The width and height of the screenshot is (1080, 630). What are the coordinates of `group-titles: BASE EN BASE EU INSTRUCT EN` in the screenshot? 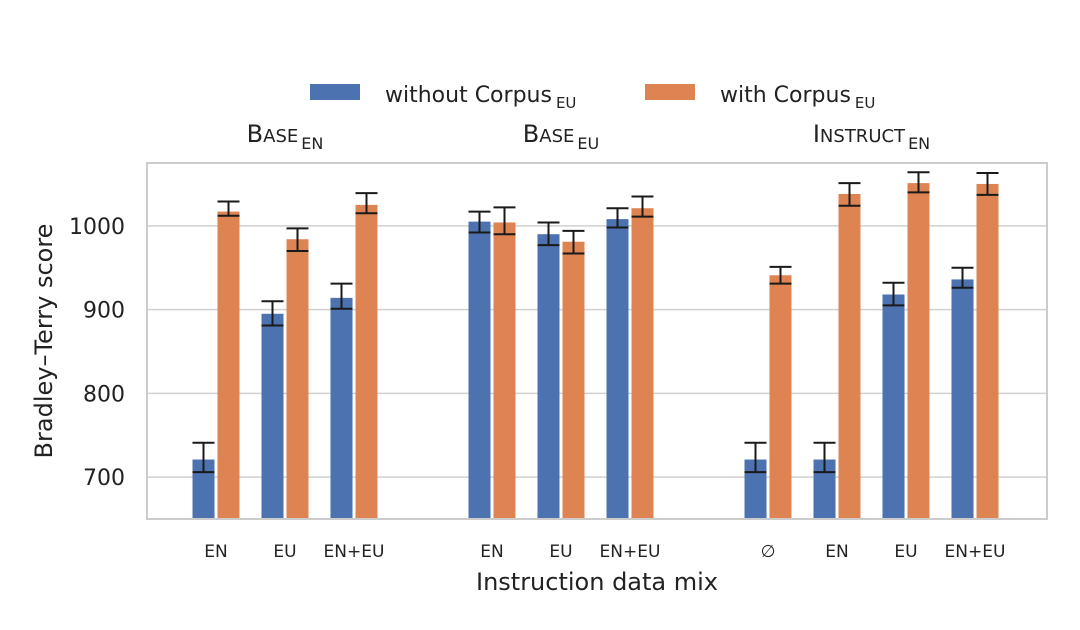 It's located at (588, 136).